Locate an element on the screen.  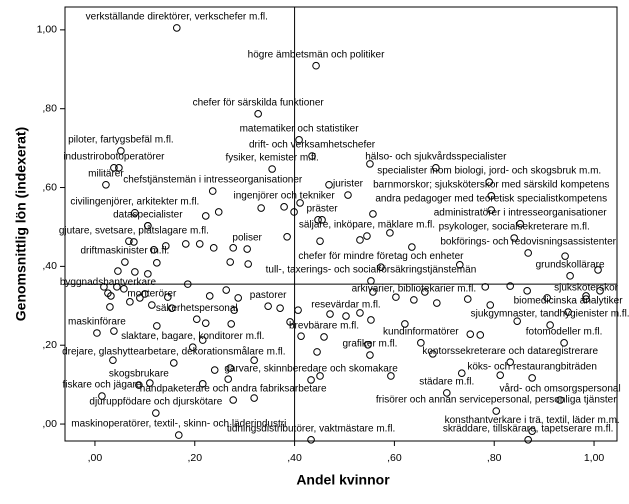
point-label: präster is located at coordinates (322, 209).